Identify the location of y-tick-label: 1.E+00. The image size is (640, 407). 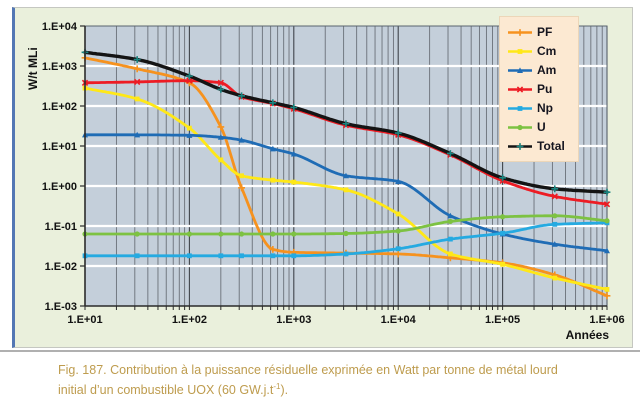
(59, 187).